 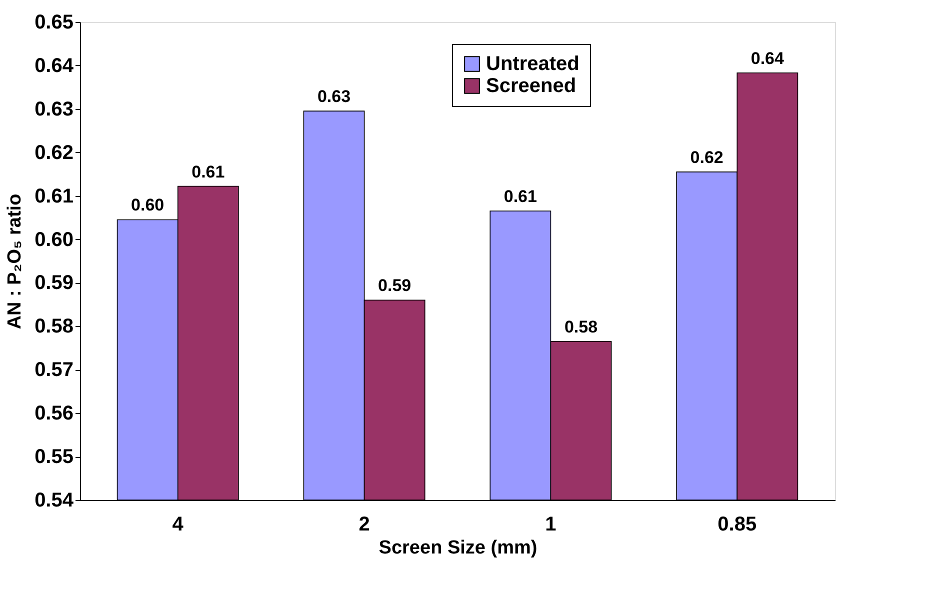 What do you see at coordinates (147, 205) in the screenshot?
I see `data-label: 0.60` at bounding box center [147, 205].